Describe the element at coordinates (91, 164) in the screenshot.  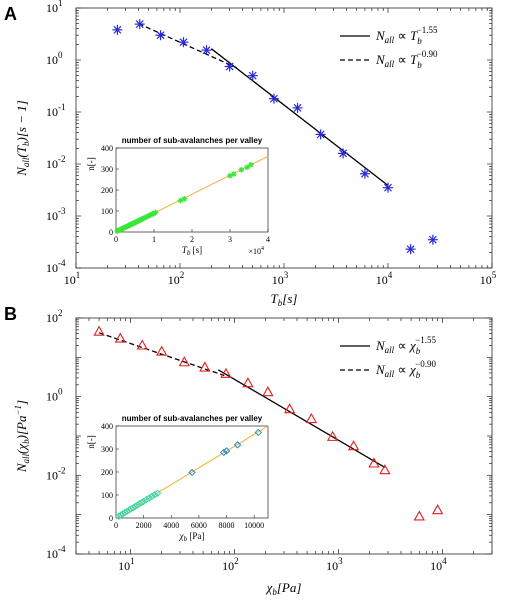
I see `panel-a-inset-y-label: n[-]` at that location.